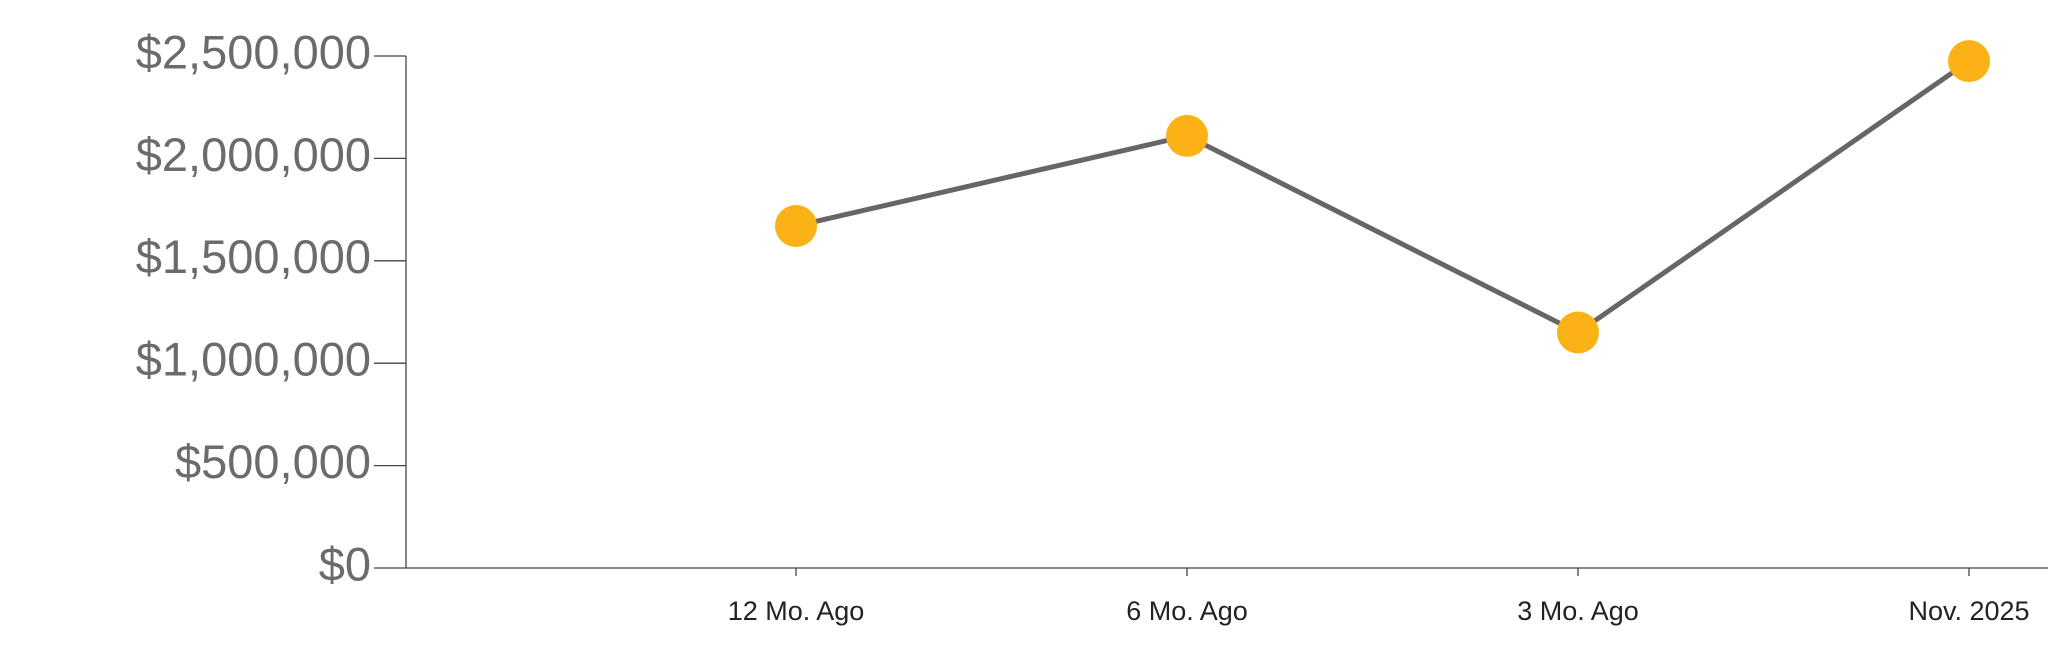 The width and height of the screenshot is (2048, 663). Describe the element at coordinates (345, 563) in the screenshot. I see `y-tick-label: $0` at that location.